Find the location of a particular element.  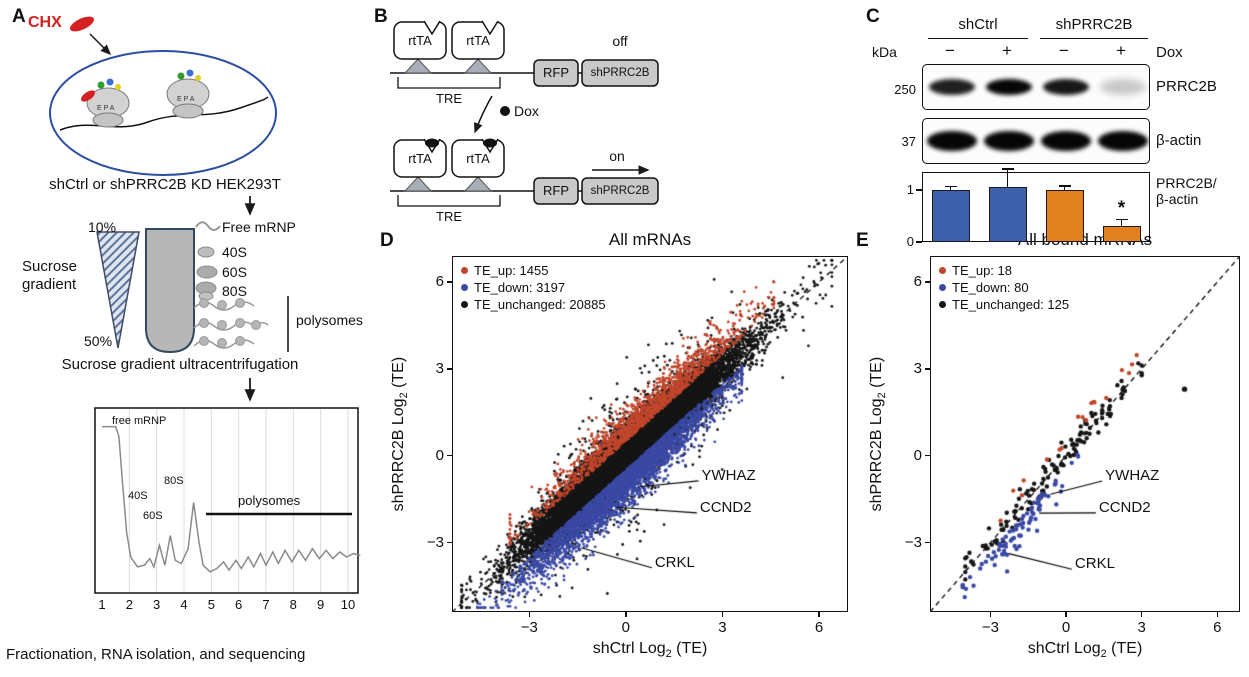

profile-label-60s: 60S is located at coordinates (153, 516).